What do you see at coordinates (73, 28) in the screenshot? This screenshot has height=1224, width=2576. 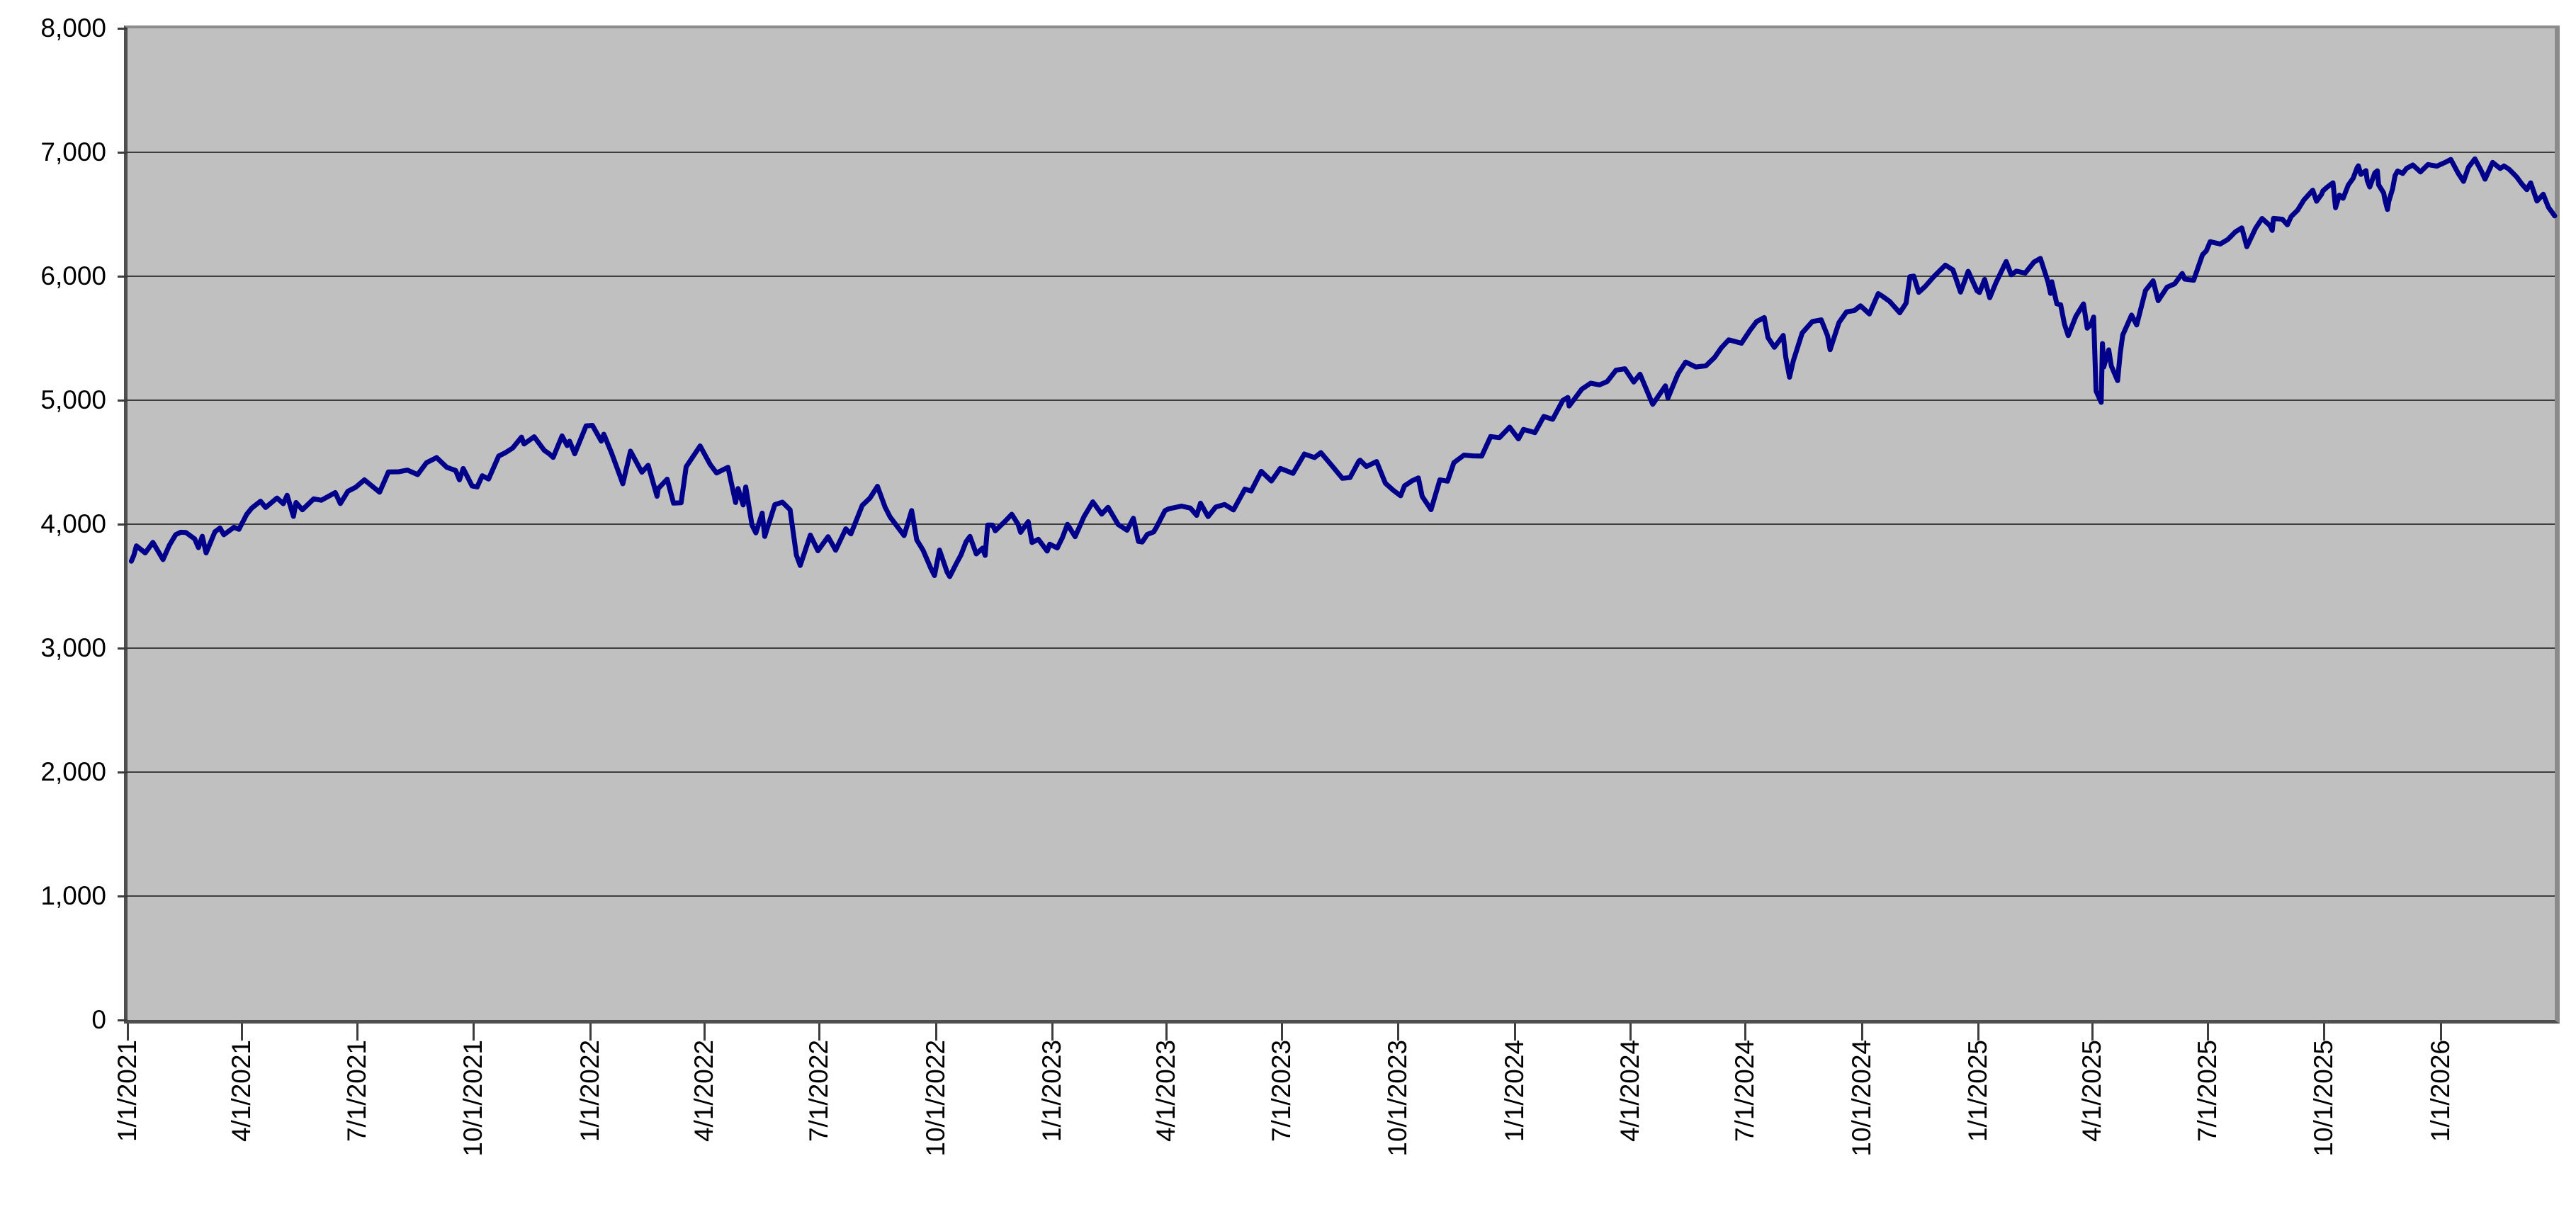 I see `y-axis-tick-label: 8,000` at bounding box center [73, 28].